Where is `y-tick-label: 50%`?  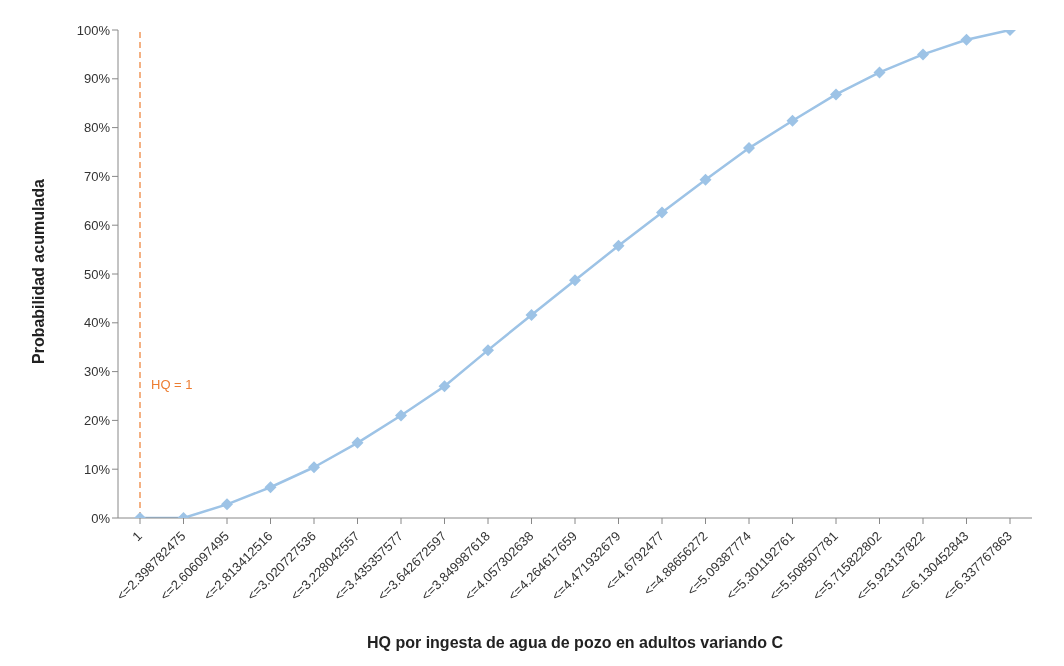
y-tick-label: 50% is located at coordinates (97, 274).